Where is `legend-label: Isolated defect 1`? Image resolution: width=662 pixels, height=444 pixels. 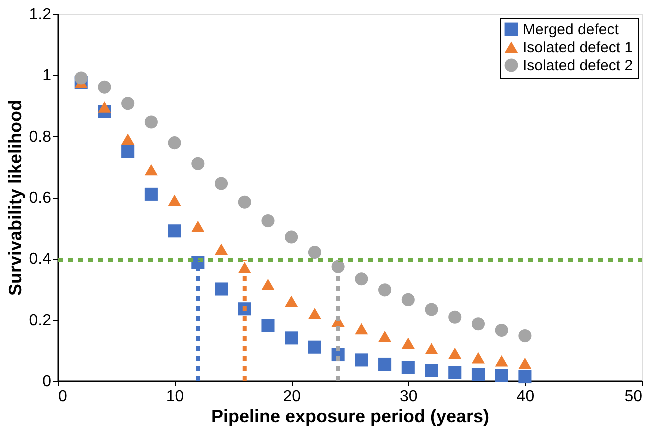
legend-label: Isolated defect 1 is located at coordinates (578, 48).